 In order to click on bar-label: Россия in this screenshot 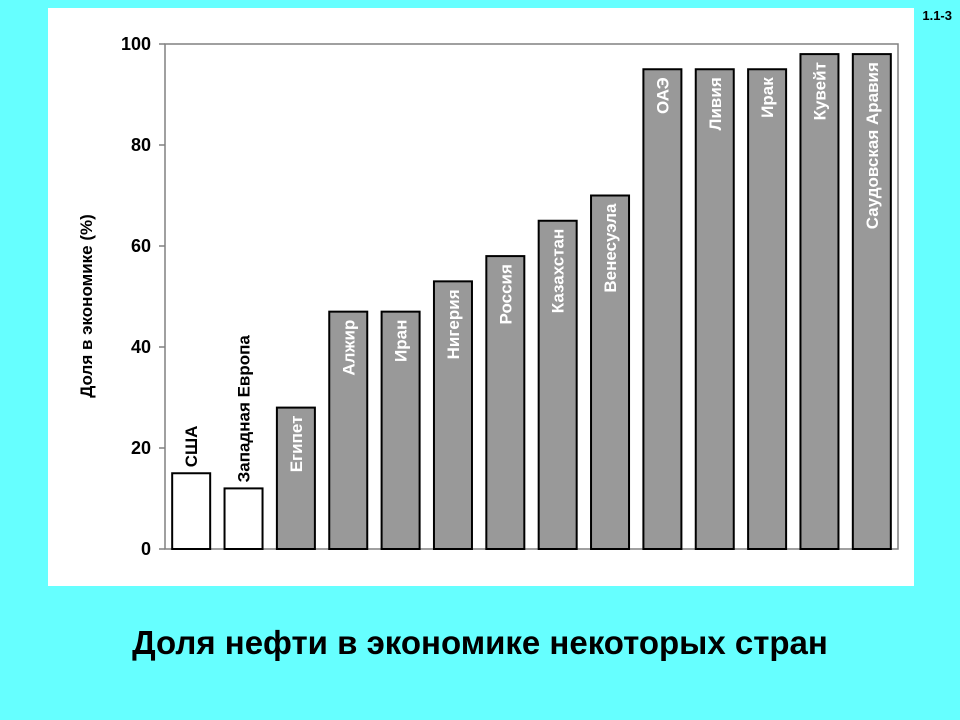, I will do `click(505, 294)`.